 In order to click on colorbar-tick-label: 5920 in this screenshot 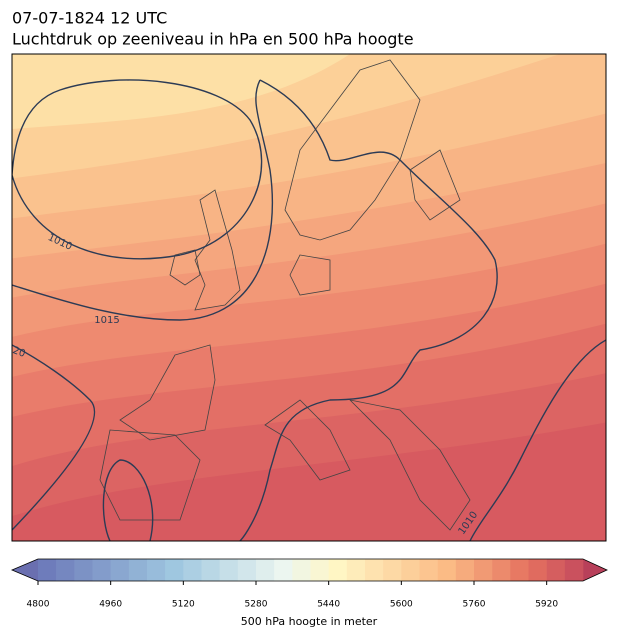, I will do `click(546, 605)`.